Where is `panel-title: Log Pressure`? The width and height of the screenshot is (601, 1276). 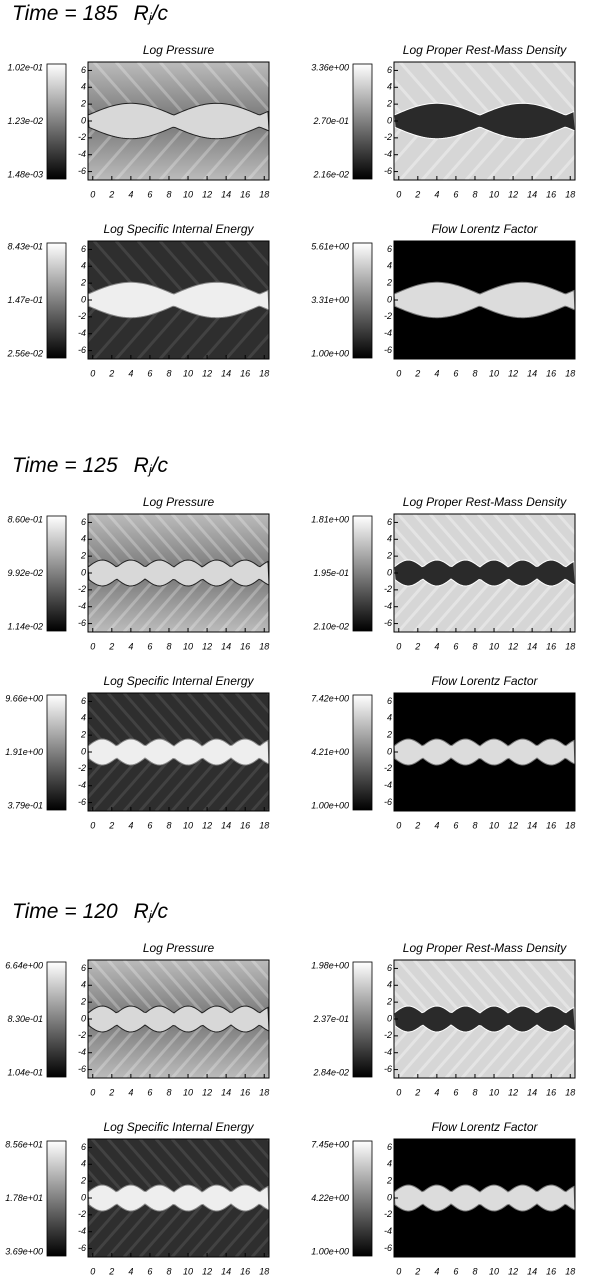 panel-title: Log Pressure is located at coordinates (179, 50).